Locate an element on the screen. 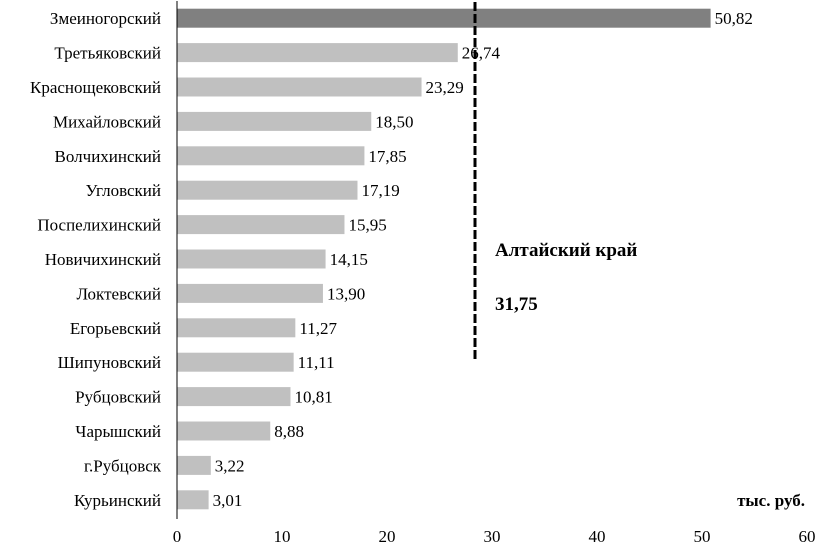 The height and width of the screenshot is (546, 818). x-tick-label: 10 is located at coordinates (282, 536).